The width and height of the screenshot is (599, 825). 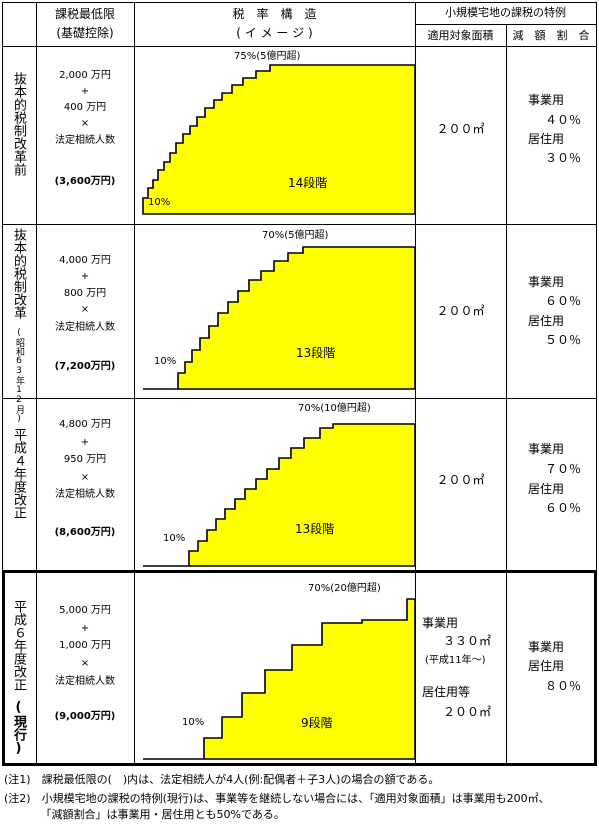 What do you see at coordinates (467, 712) in the screenshot?
I see `area-res-value: ２００㎡` at bounding box center [467, 712].